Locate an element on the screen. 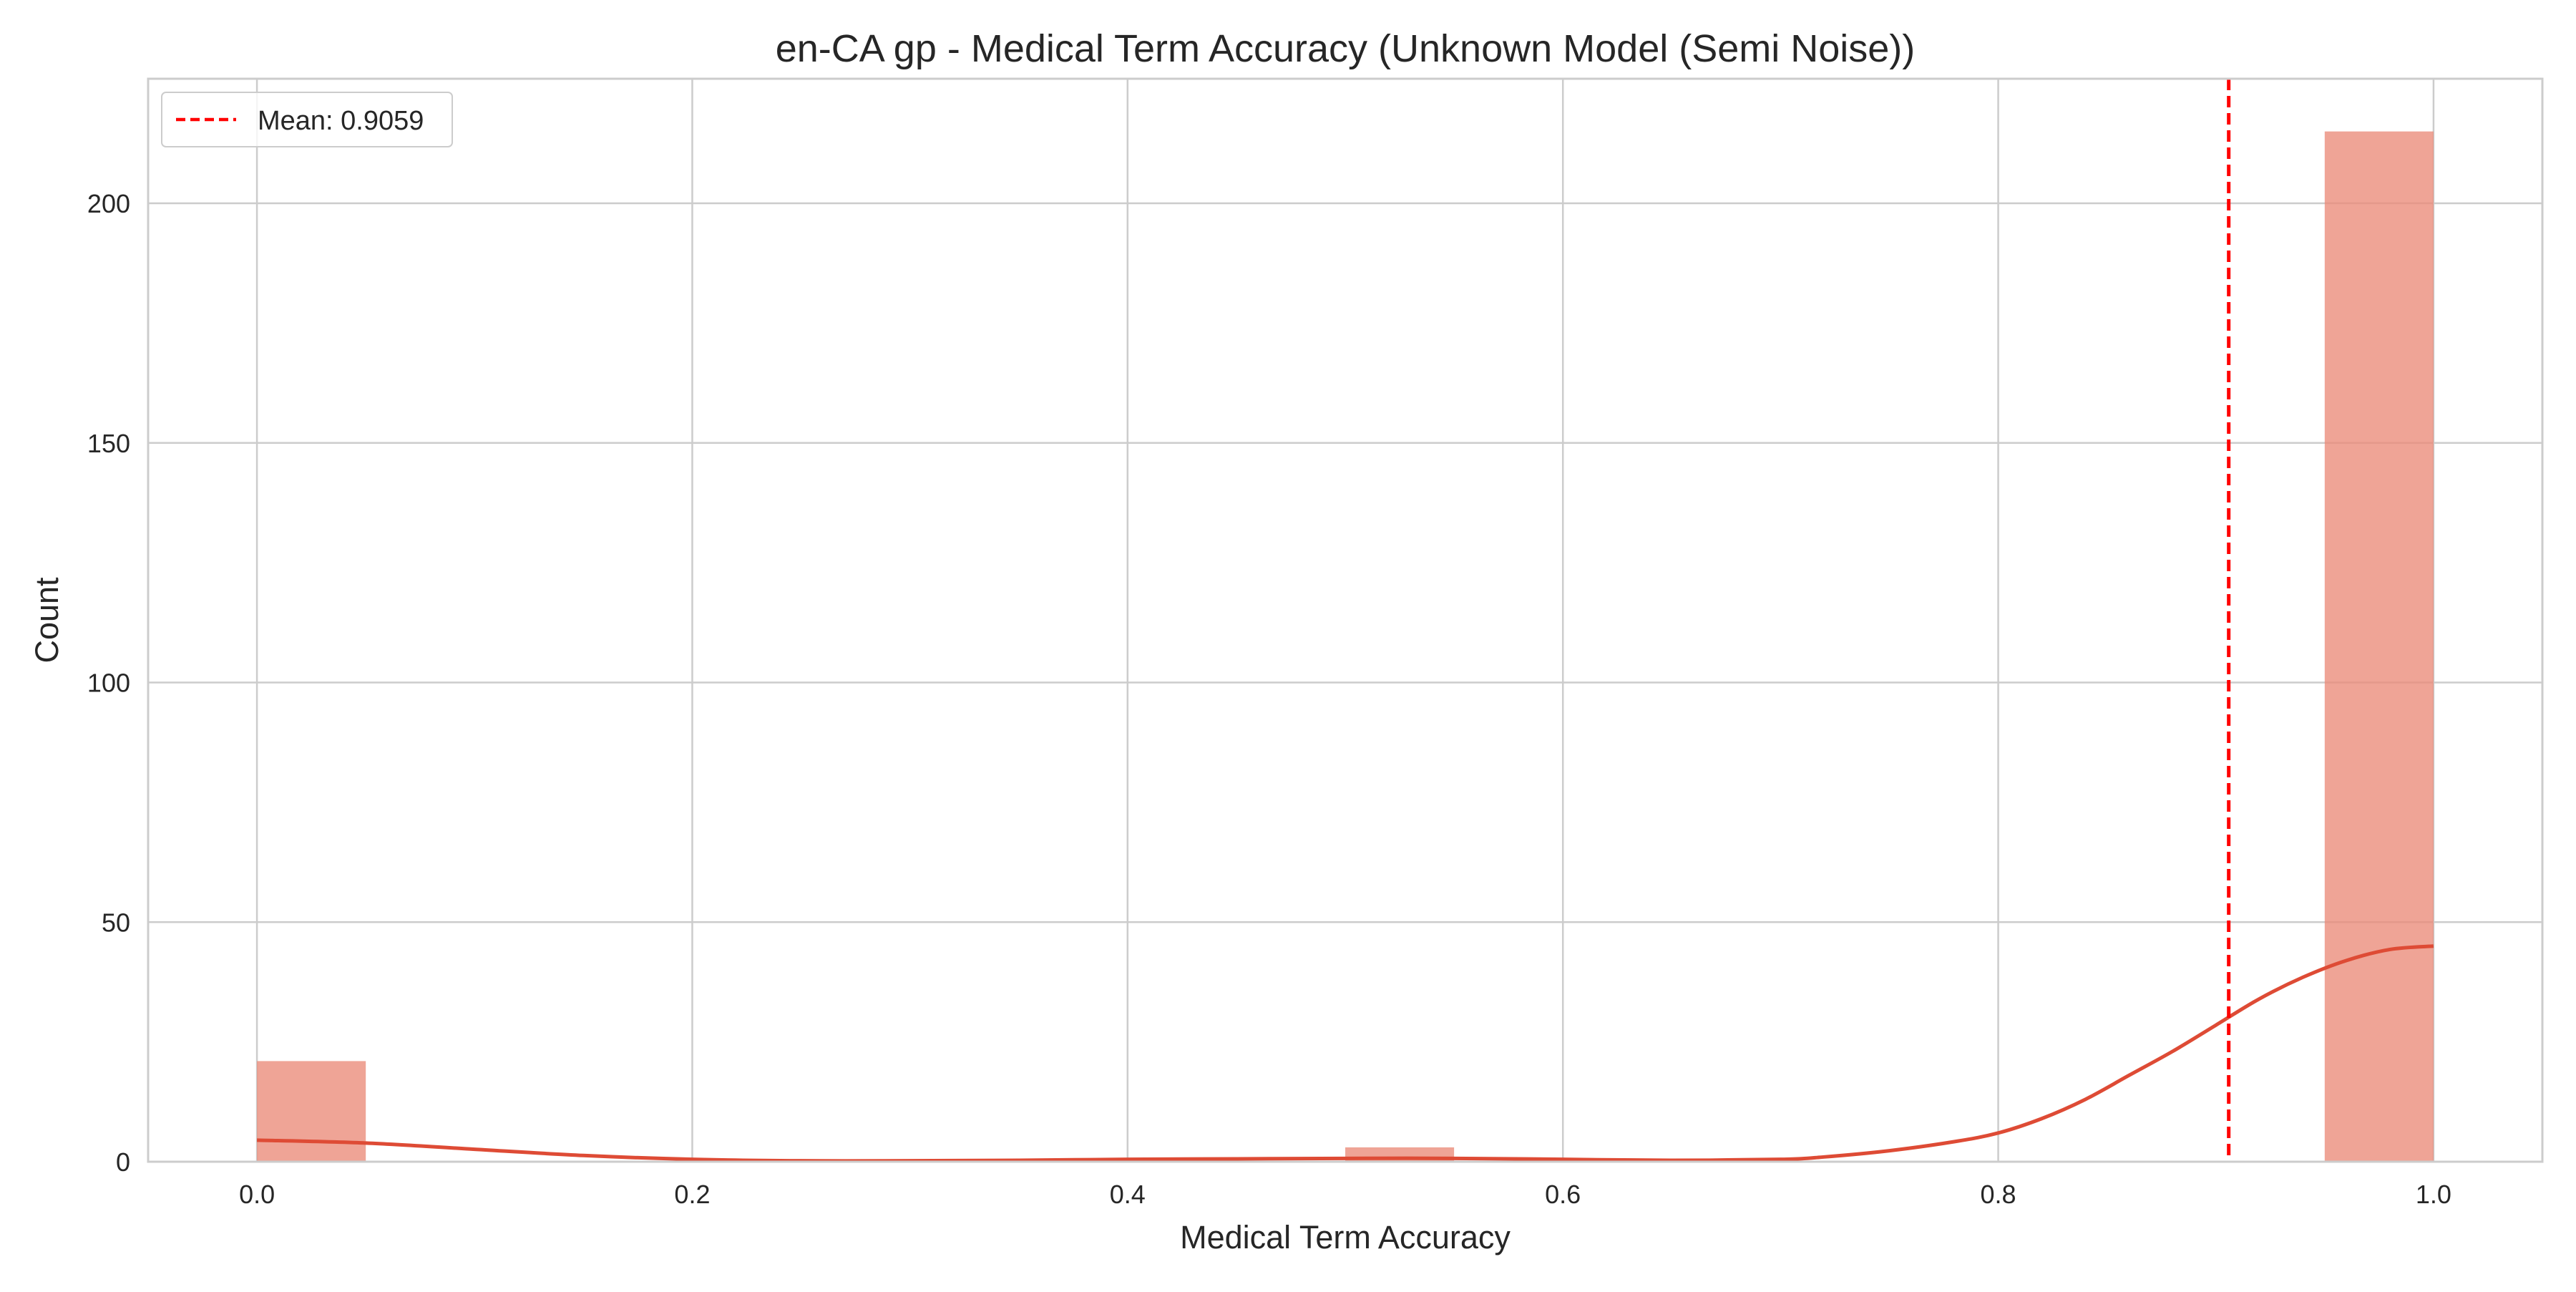 The width and height of the screenshot is (2576, 1292). x-tick-label: 1.0 is located at coordinates (2433, 1194).